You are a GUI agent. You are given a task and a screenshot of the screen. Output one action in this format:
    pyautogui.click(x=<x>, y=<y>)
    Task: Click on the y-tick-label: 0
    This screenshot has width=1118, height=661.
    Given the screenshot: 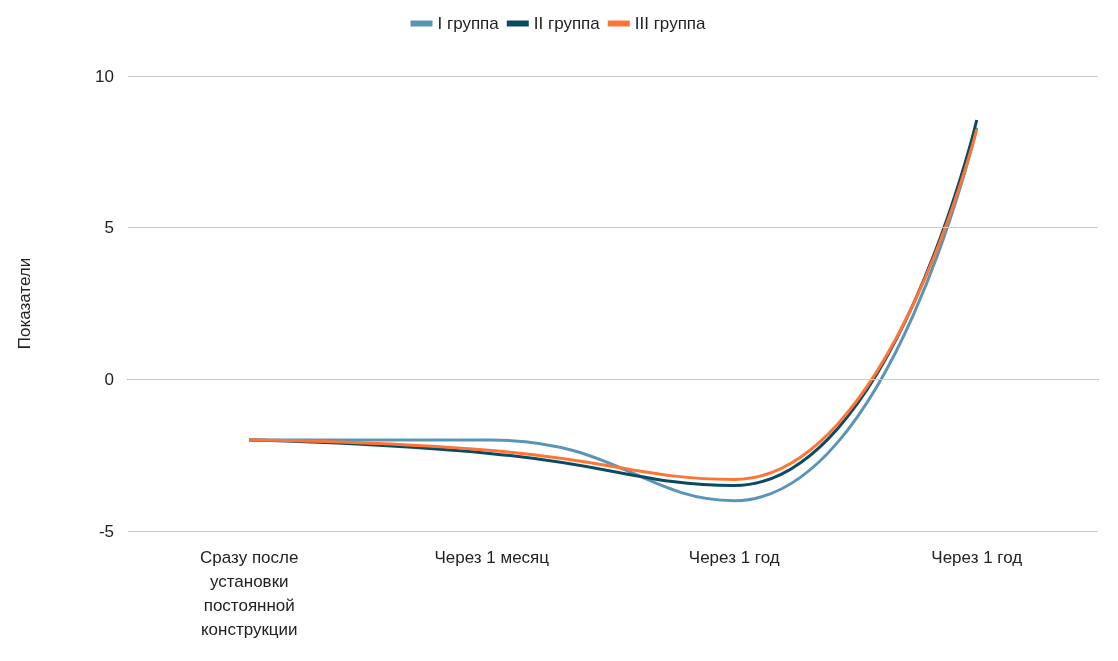 What is the action you would take?
    pyautogui.click(x=109, y=379)
    